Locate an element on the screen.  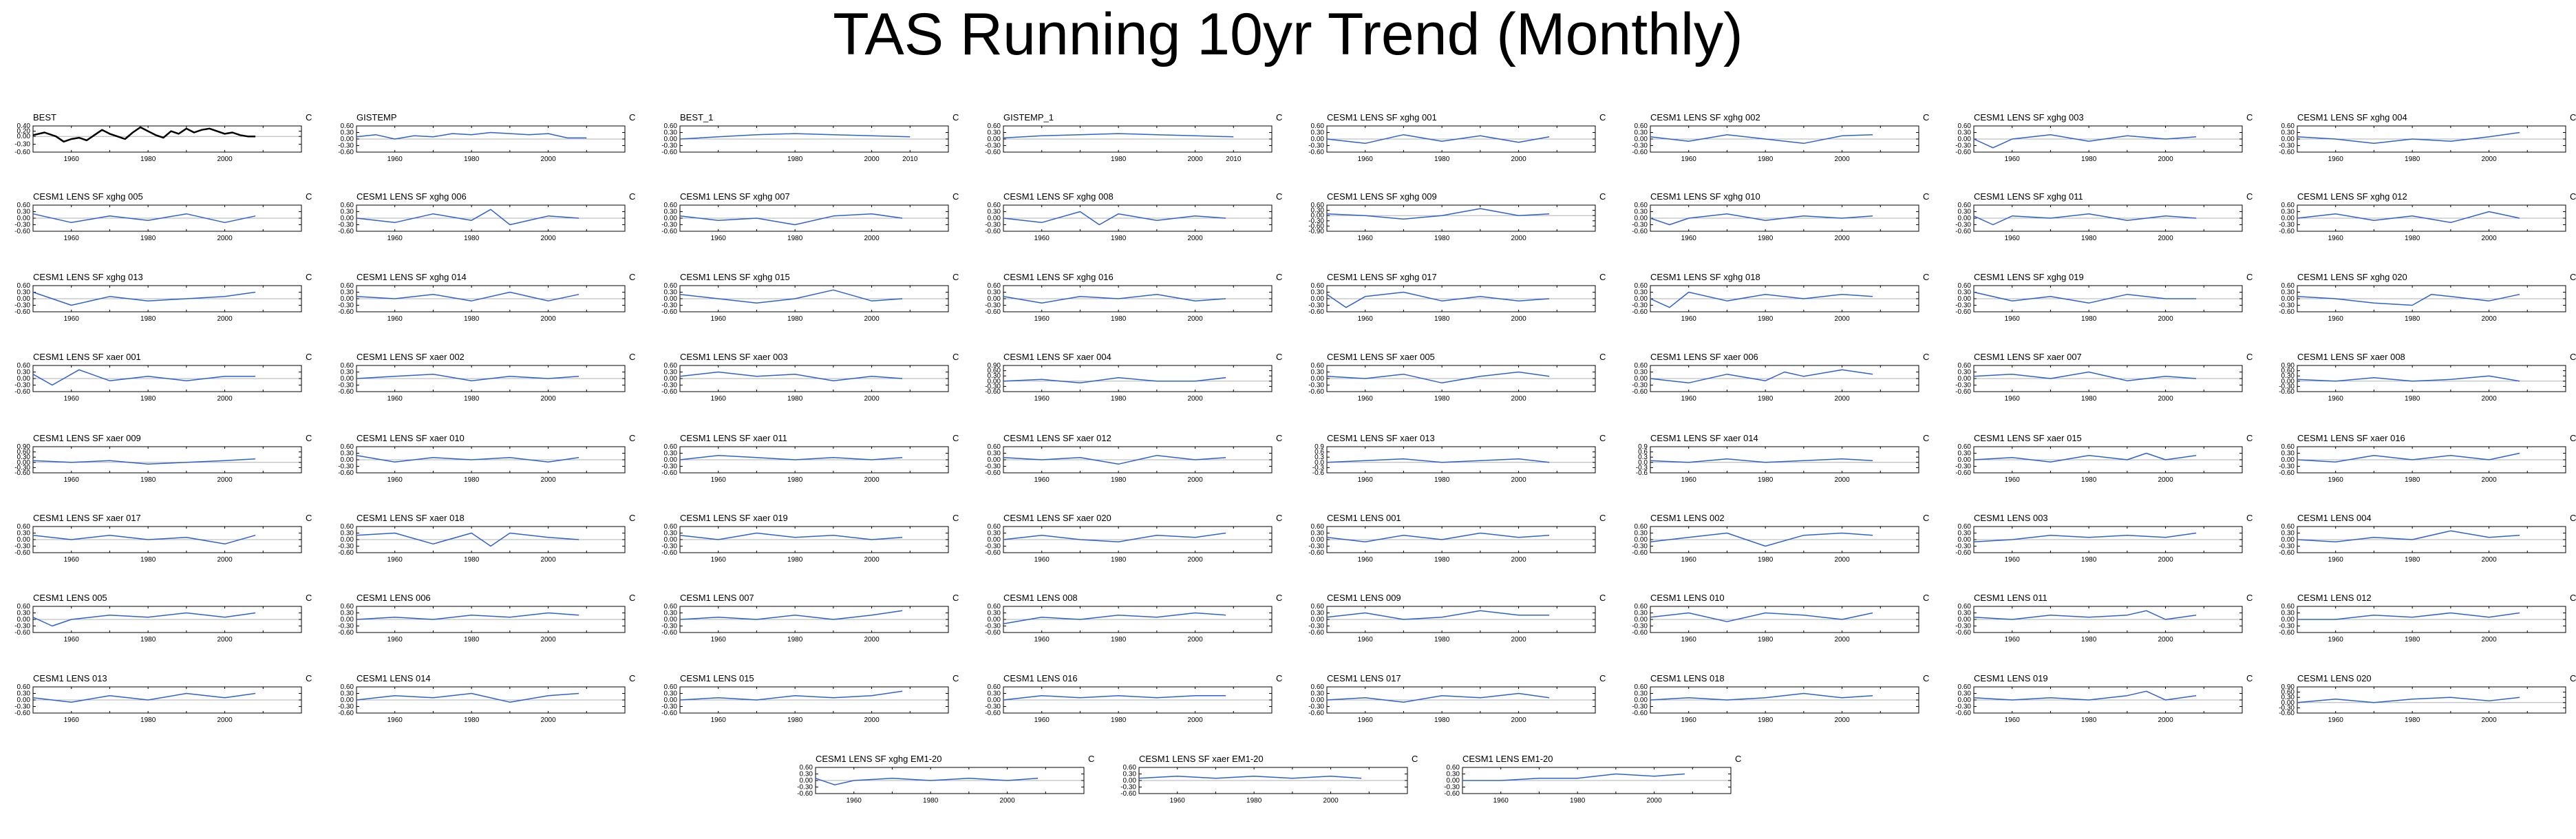
panel-title: CESM1 LENS SF xghg 014 is located at coordinates (411, 277).